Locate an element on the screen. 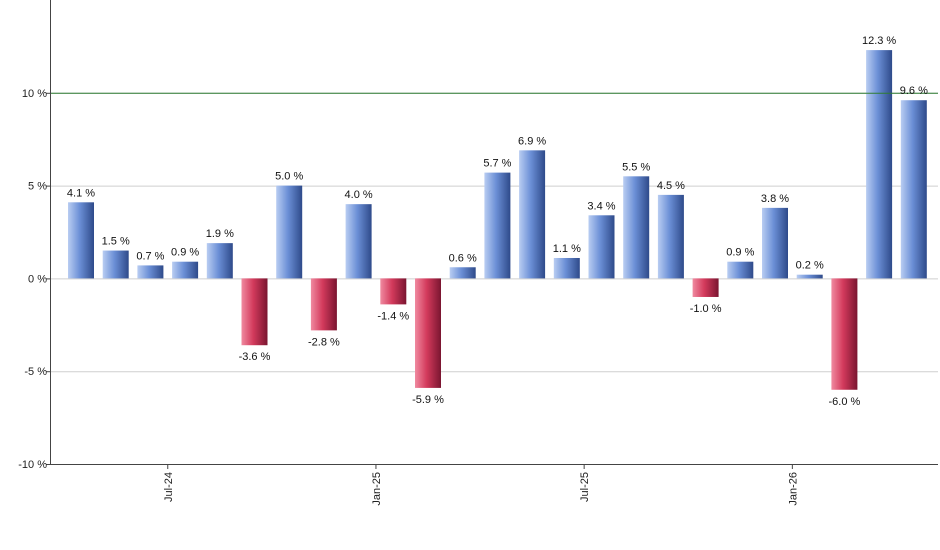  data-label: 1.1 % is located at coordinates (567, 249).